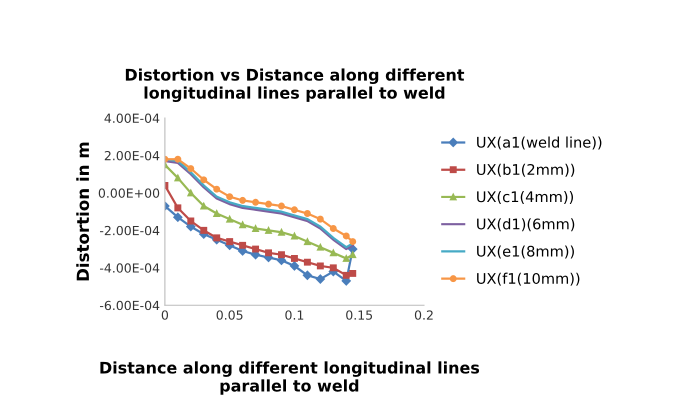  What do you see at coordinates (132, 118) in the screenshot?
I see `y-tick-label: 4.00E-04` at bounding box center [132, 118].